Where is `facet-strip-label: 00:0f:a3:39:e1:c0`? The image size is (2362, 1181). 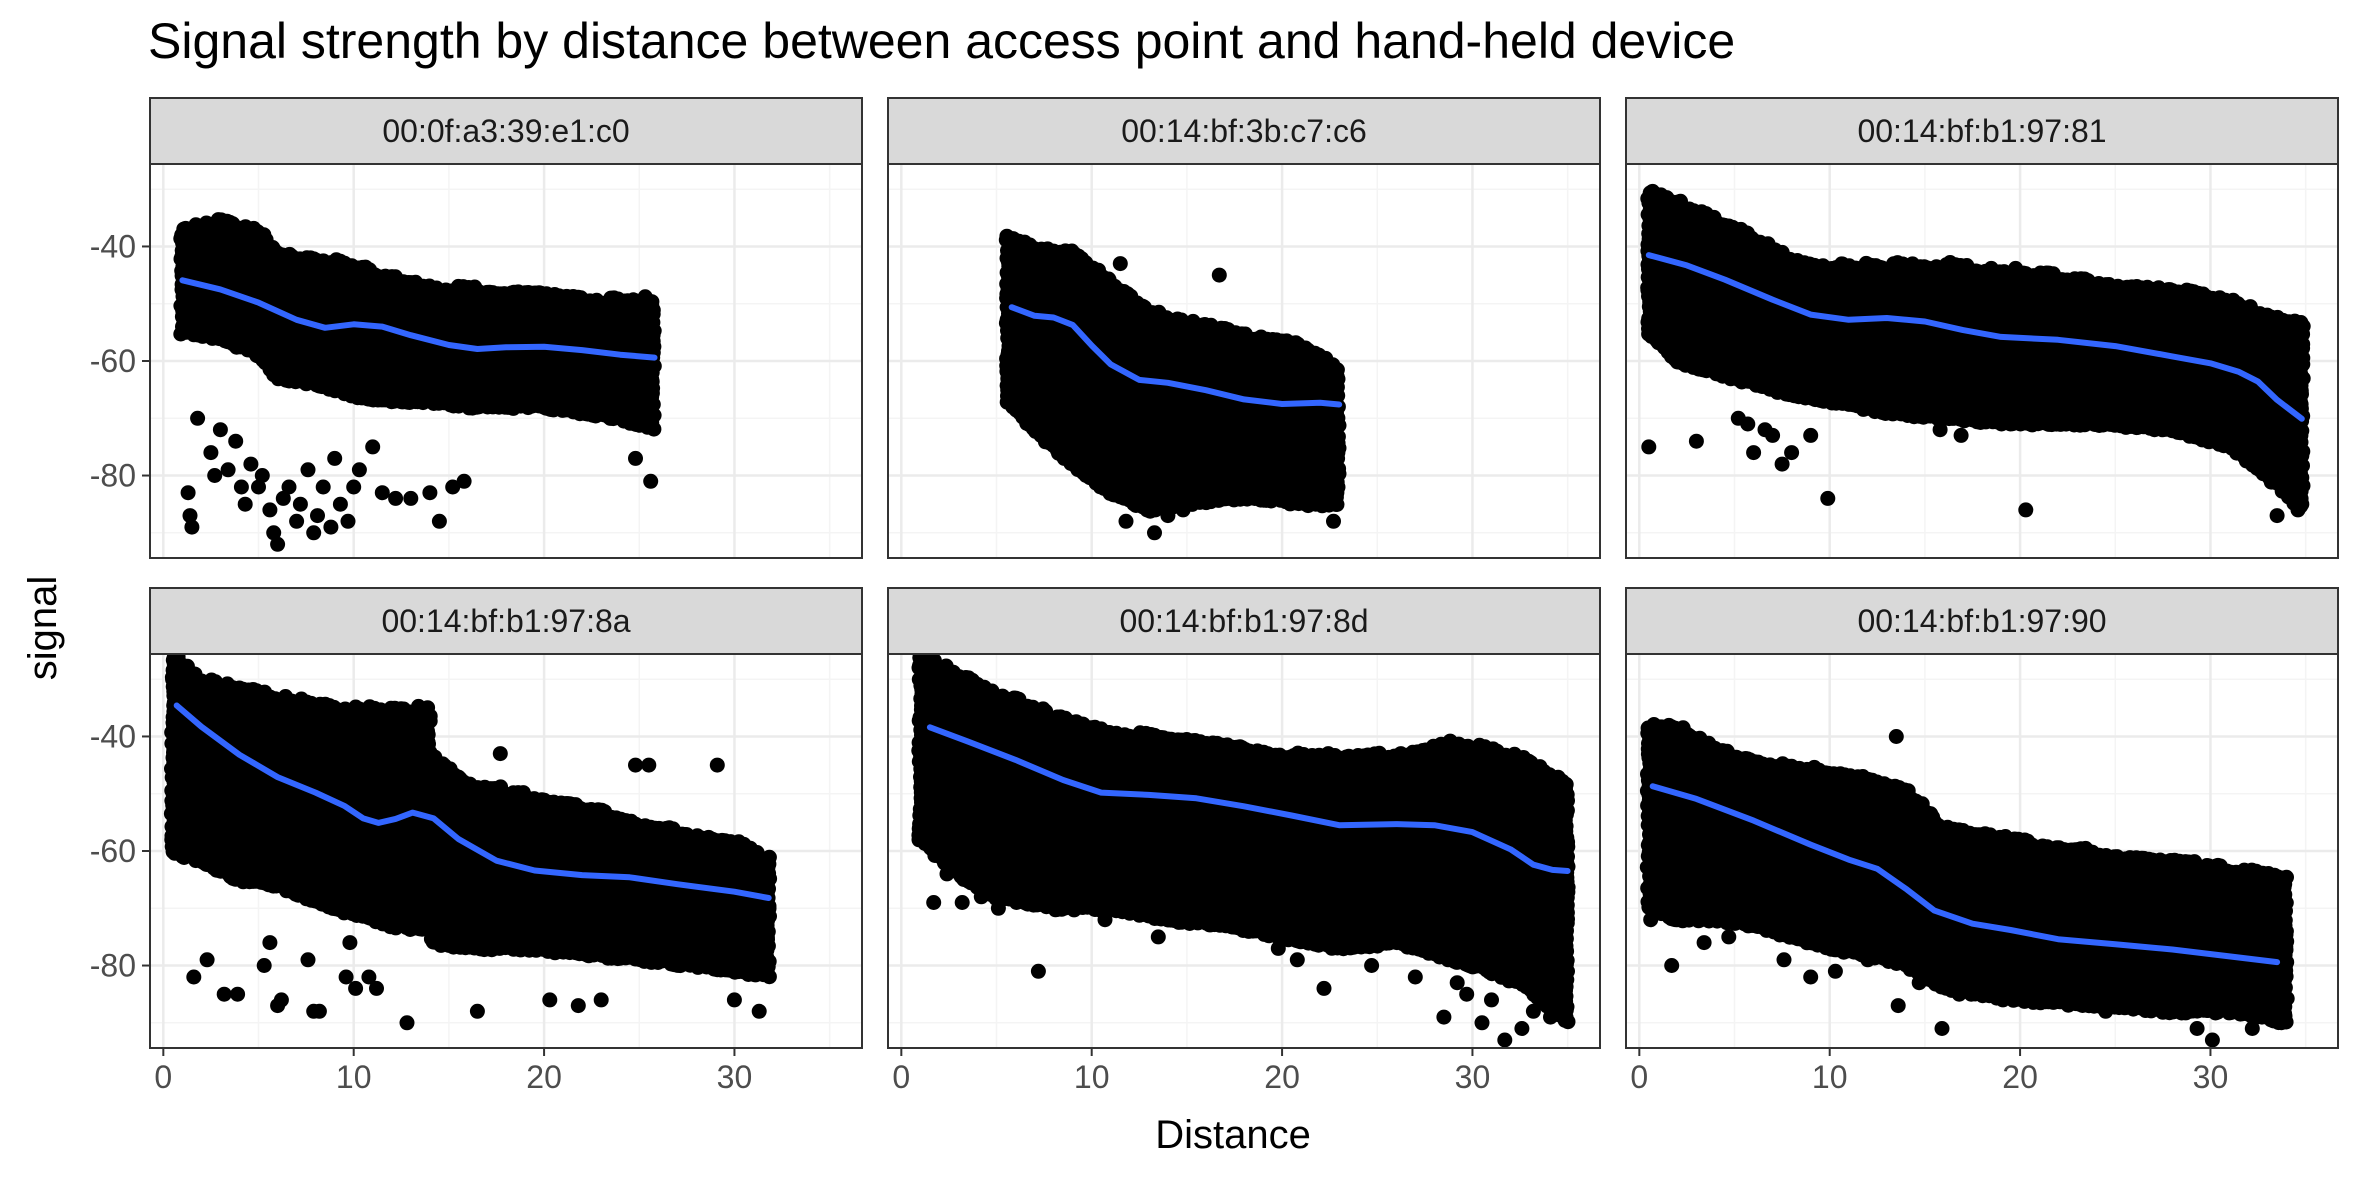 facet-strip-label: 00:0f:a3:39:e1:c0 is located at coordinates (505, 131).